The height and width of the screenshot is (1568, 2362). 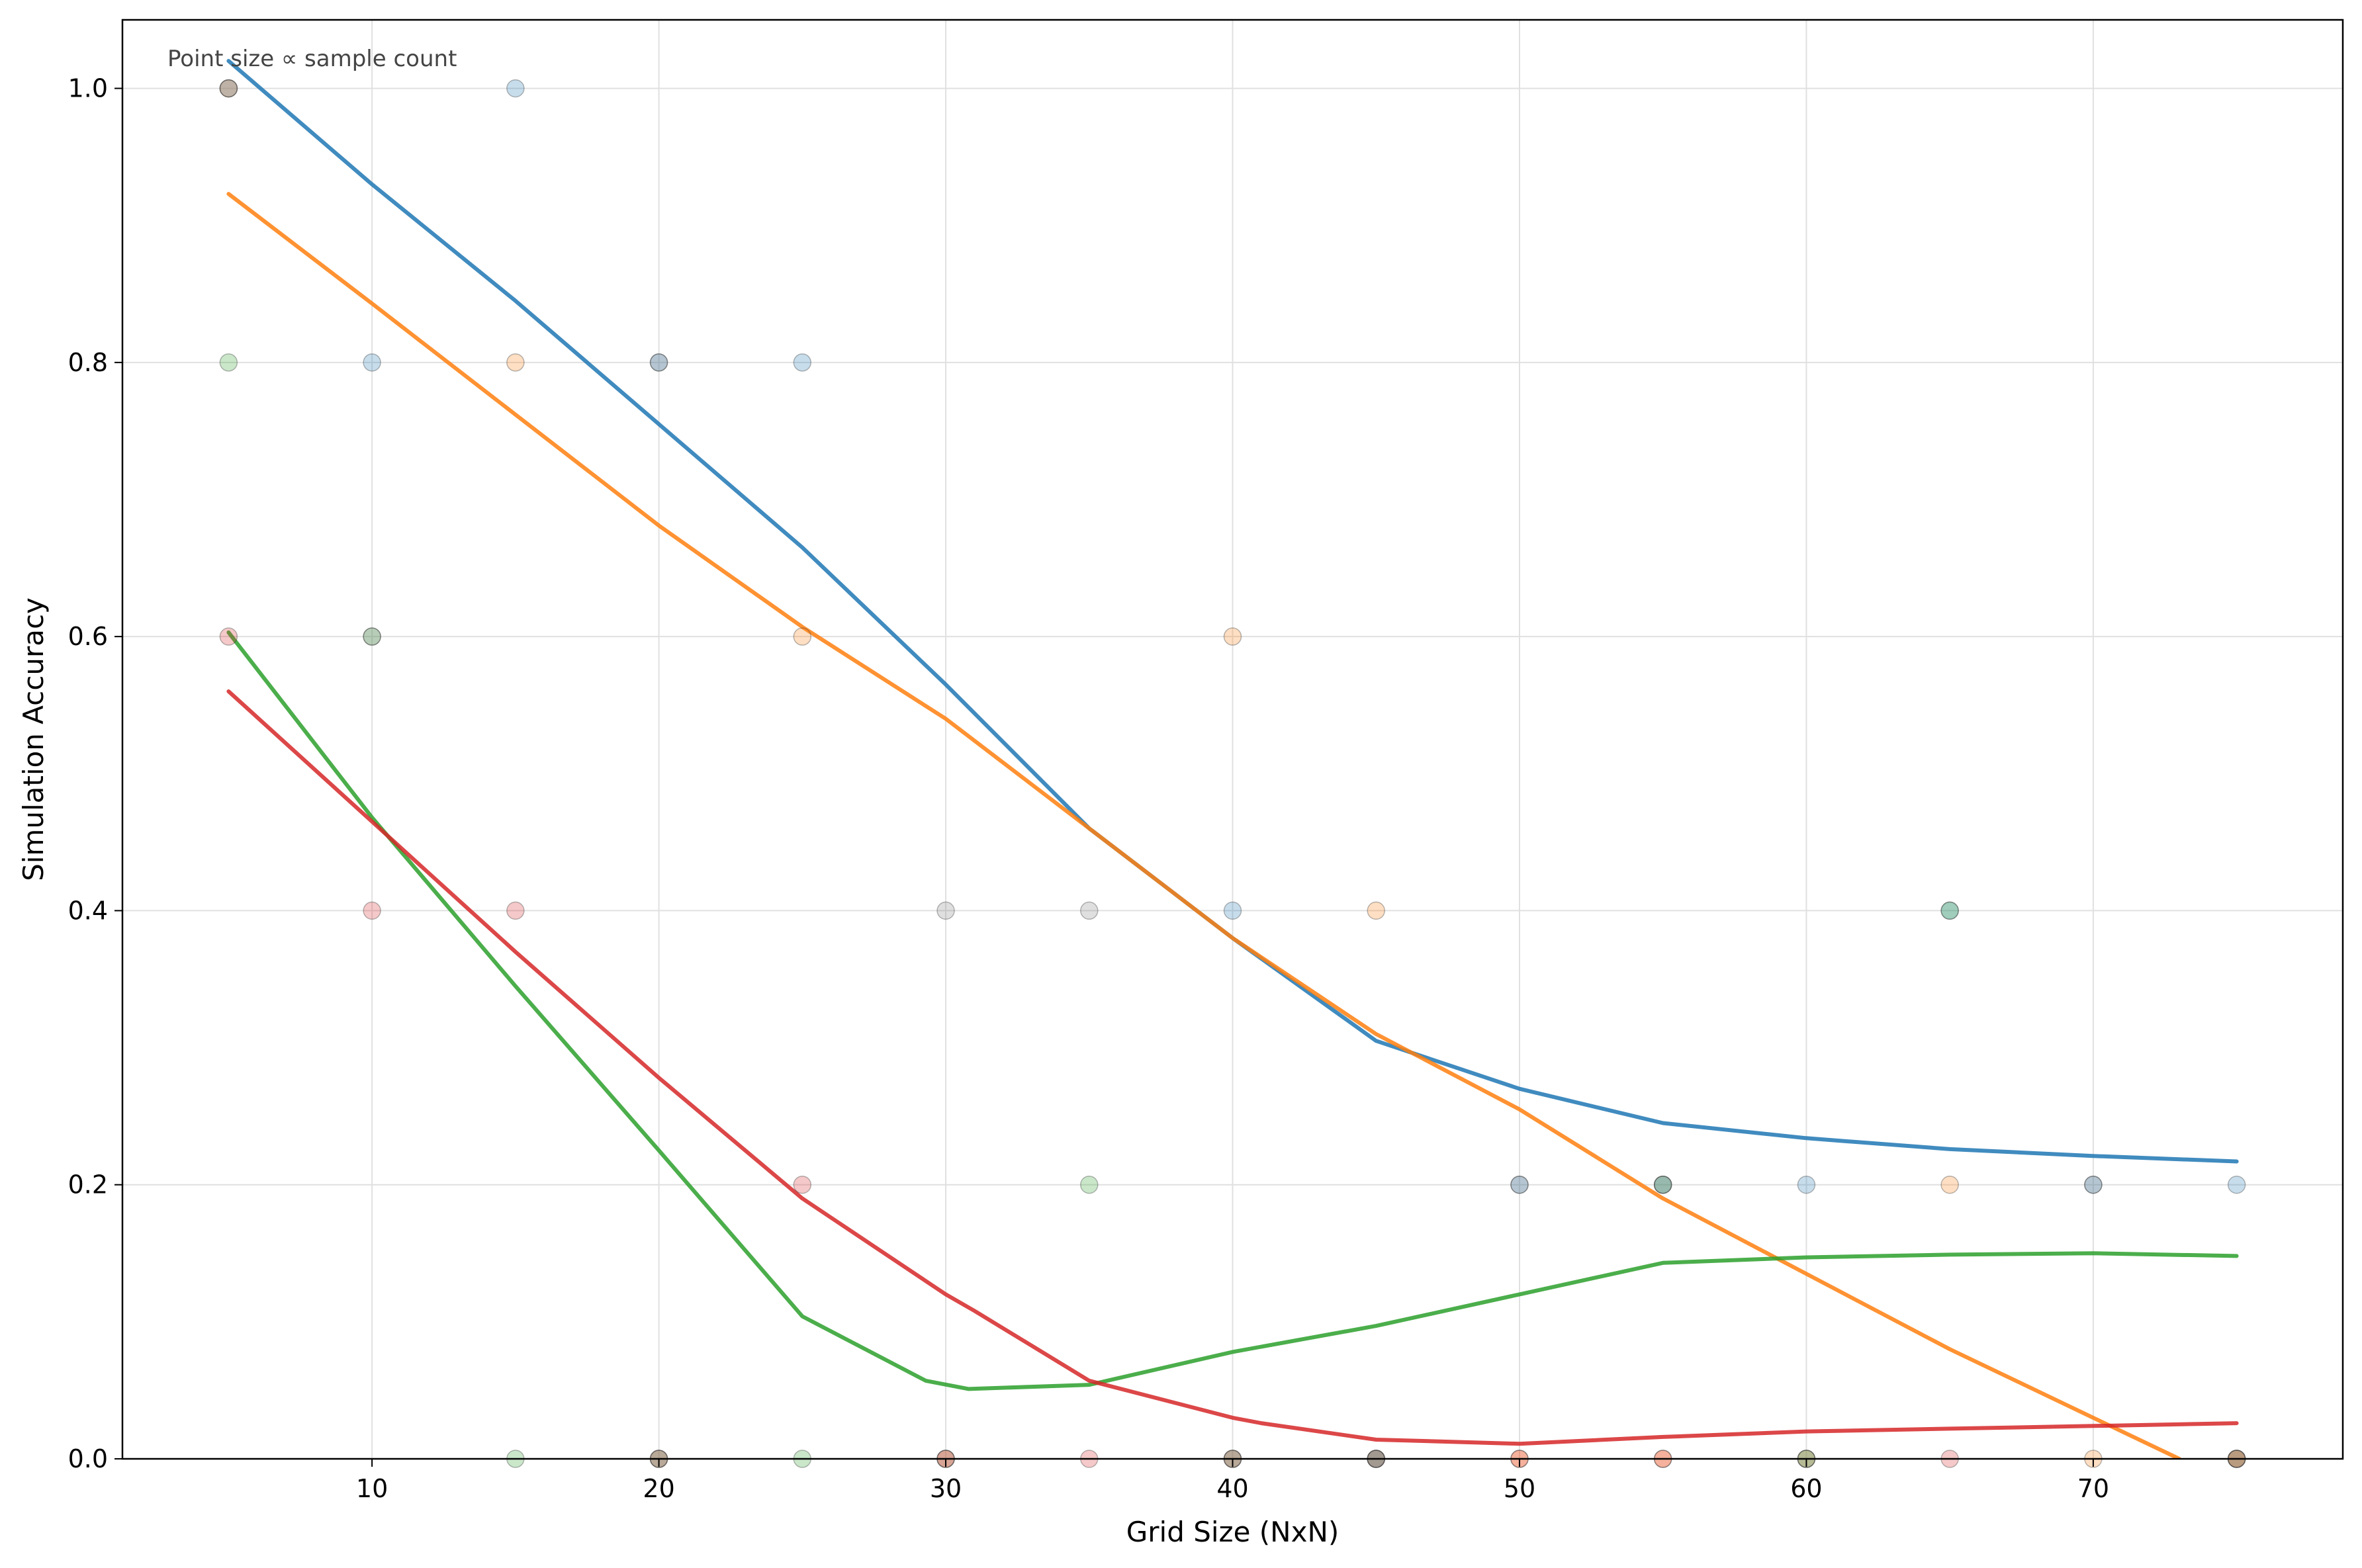 I want to click on x-tick-label: 20, so click(x=658, y=1489).